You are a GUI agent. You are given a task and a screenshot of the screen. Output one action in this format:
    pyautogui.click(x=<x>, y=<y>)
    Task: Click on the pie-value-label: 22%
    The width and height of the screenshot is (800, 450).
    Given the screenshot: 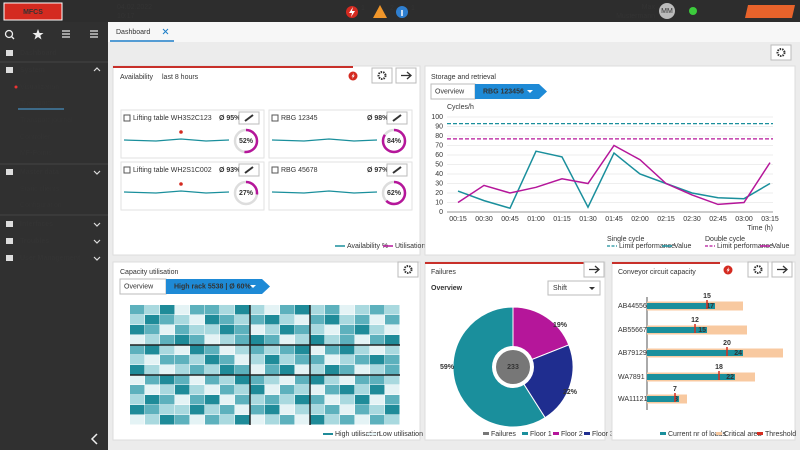 What is the action you would take?
    pyautogui.click(x=570, y=392)
    